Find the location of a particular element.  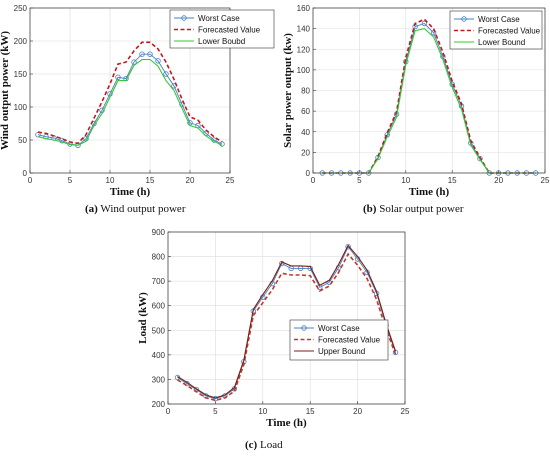

caption-solar: (b) Solar output power is located at coordinates (413, 209).